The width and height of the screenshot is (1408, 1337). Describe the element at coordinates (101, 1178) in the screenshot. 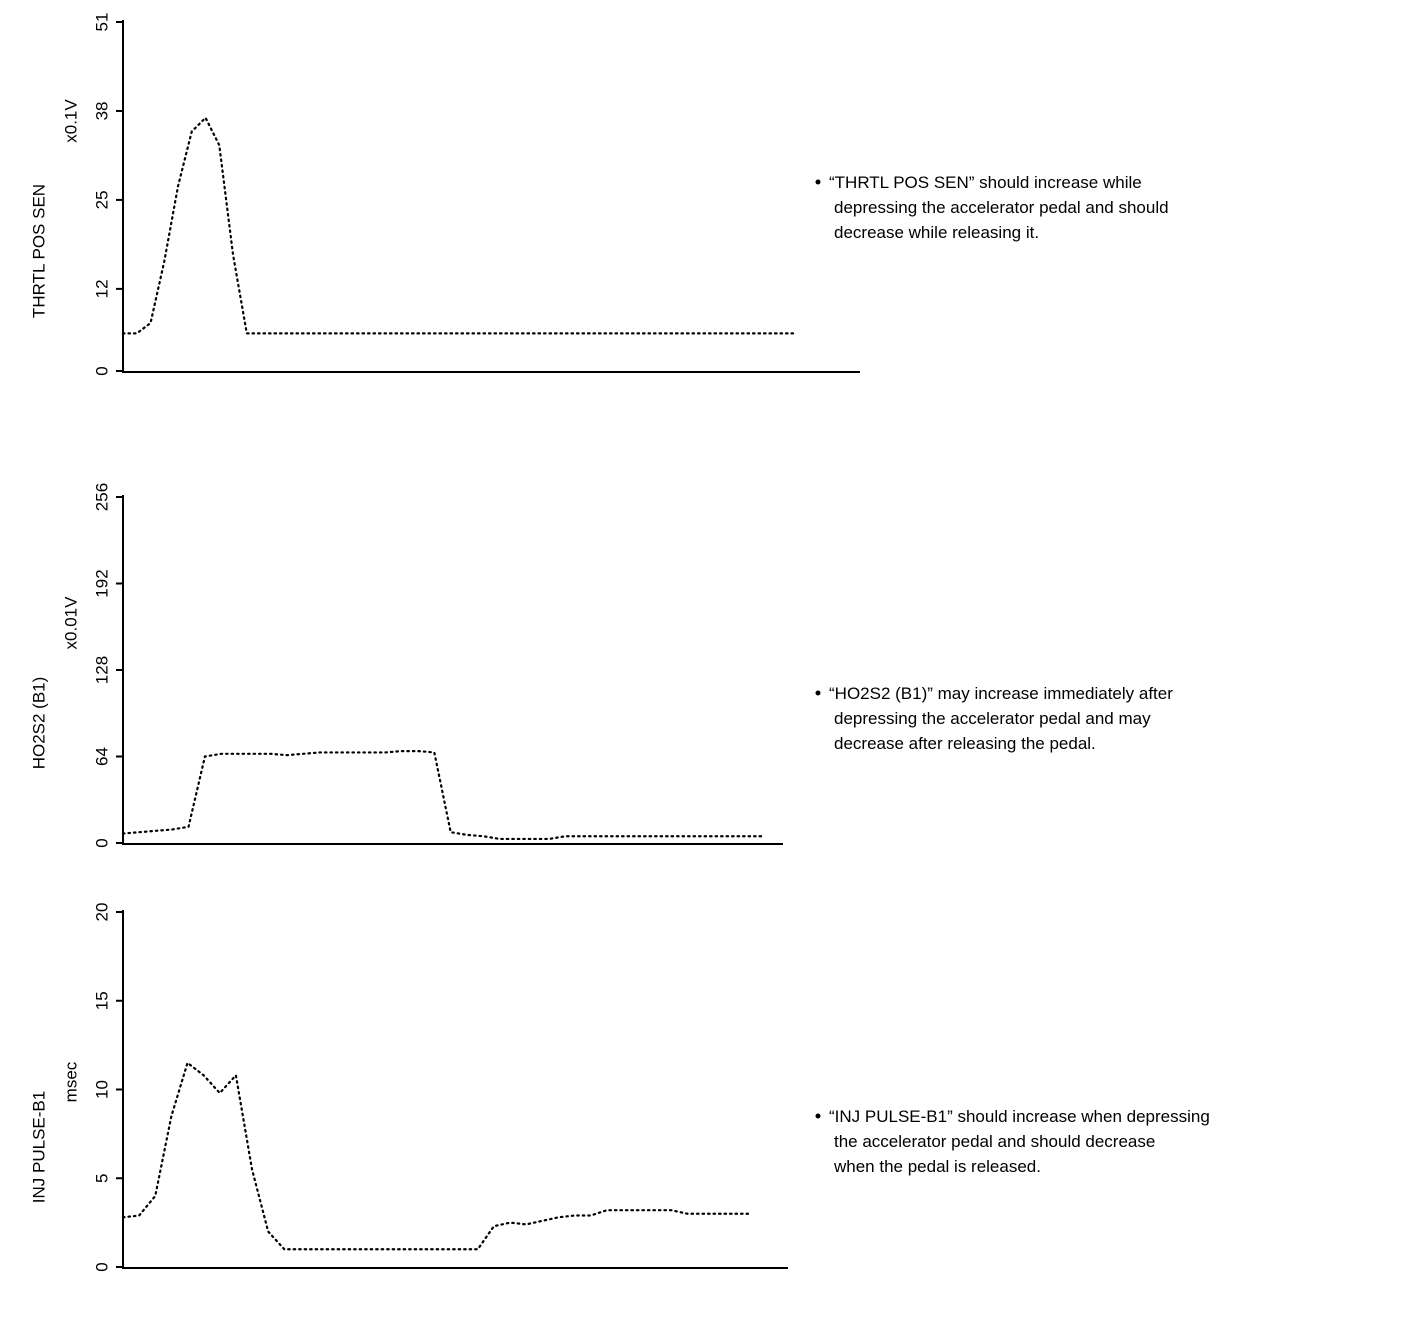

I see `y-tick-label: 5` at that location.